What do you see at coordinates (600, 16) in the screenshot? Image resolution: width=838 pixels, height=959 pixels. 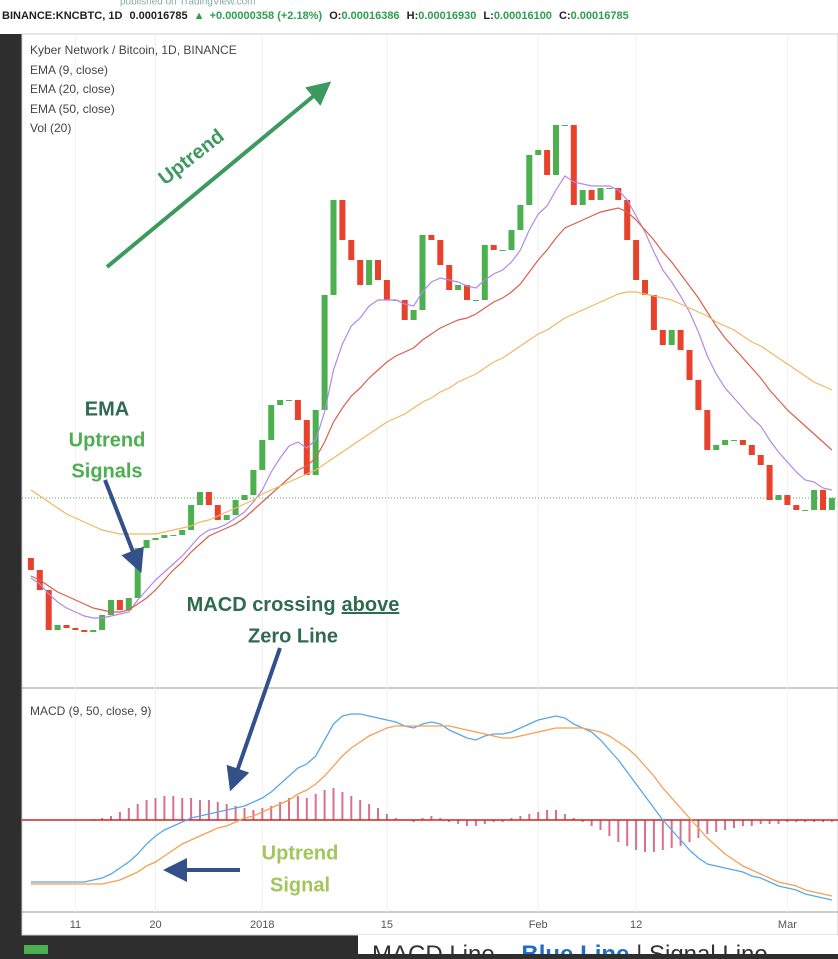 I see `close: 0.00016785` at bounding box center [600, 16].